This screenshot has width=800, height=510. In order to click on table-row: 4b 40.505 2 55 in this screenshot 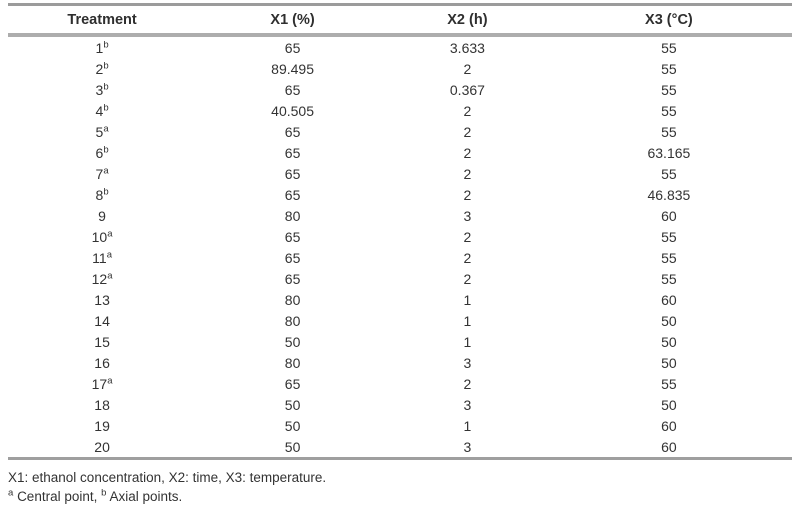, I will do `click(400, 110)`.